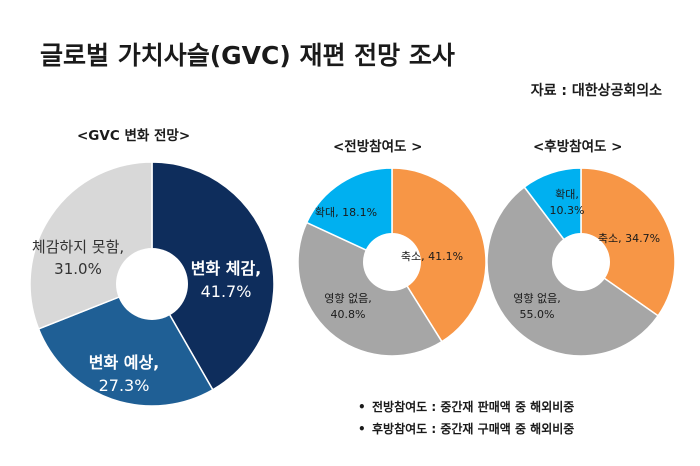 The height and width of the screenshot is (466, 700). Describe the element at coordinates (432, 256) in the screenshot. I see `pie-1-label-0: 축소, 41.1%` at that location.